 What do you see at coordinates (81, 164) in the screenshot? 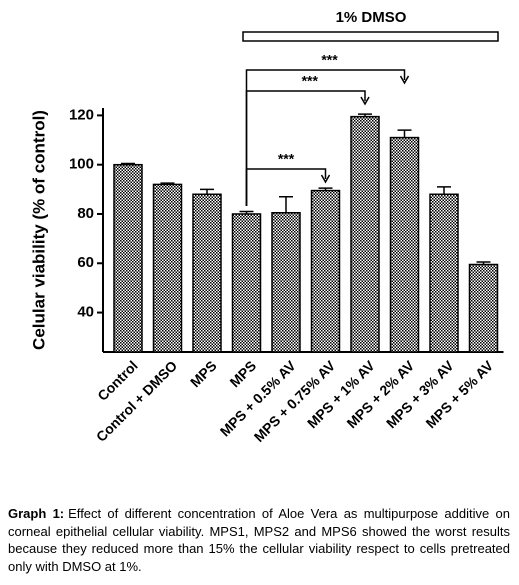
I see `y-tick-label: 100` at bounding box center [81, 164].